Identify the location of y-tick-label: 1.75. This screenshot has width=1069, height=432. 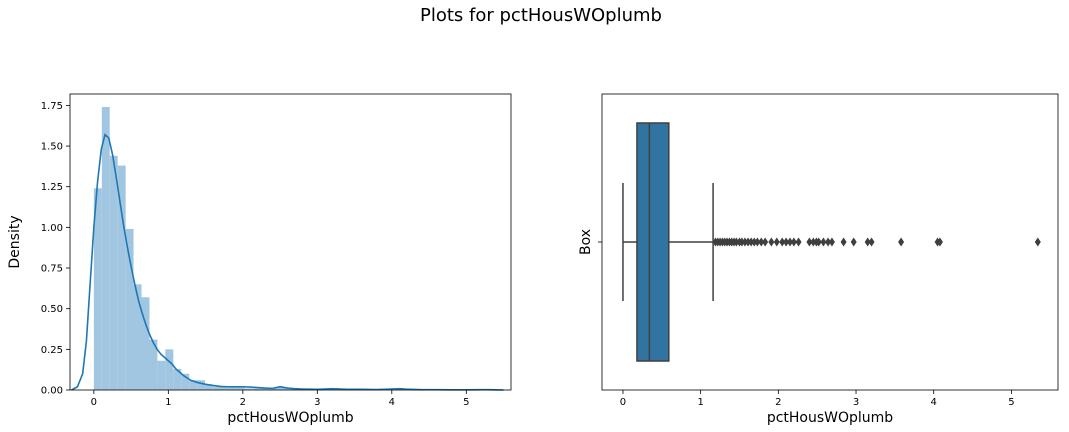
(52, 106).